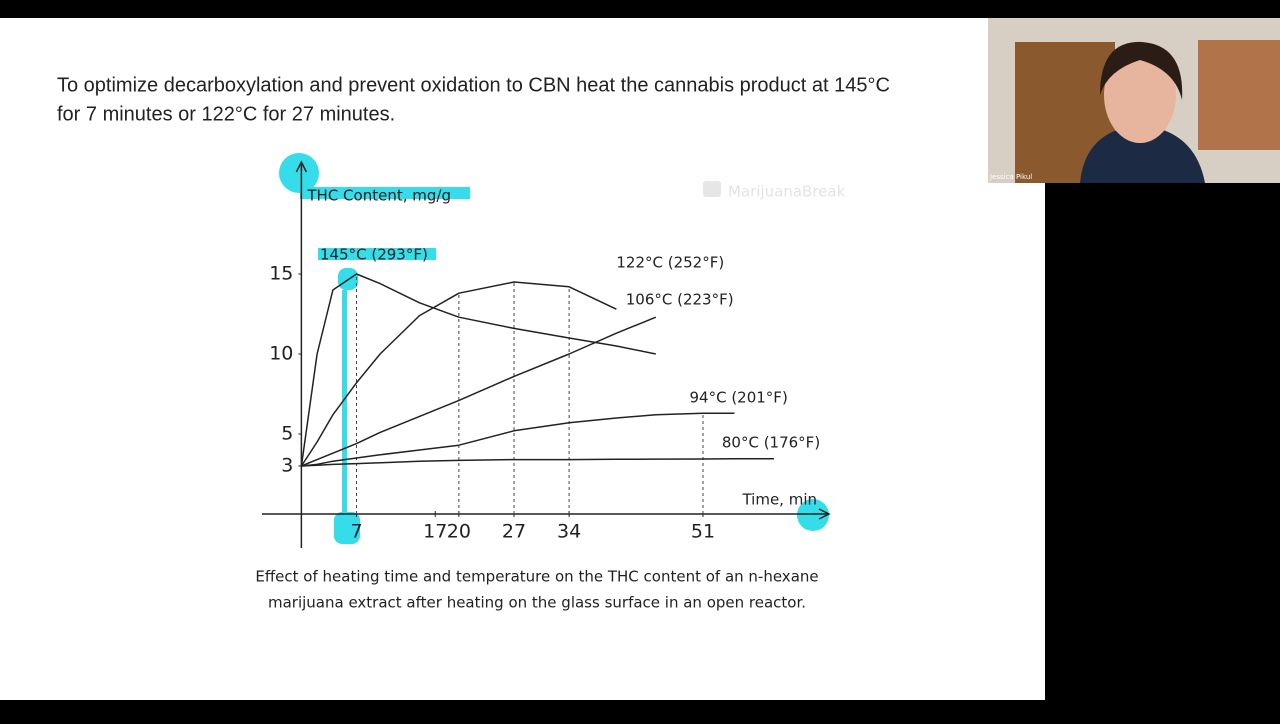 The width and height of the screenshot is (1280, 724). I want to click on y-axis-arrow, so click(301, 166).